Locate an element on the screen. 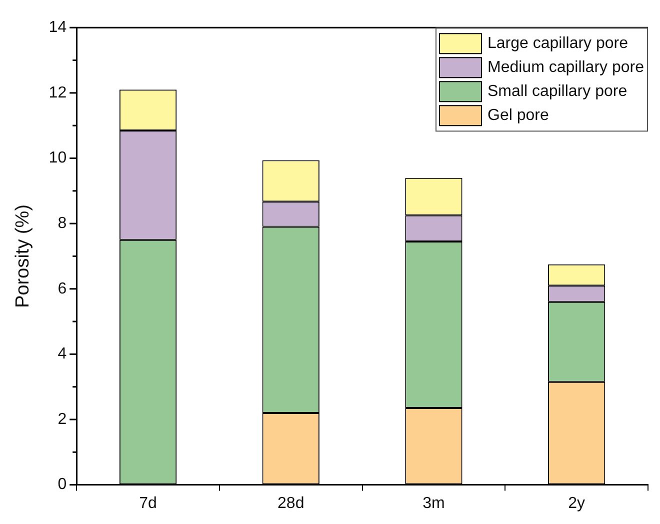 The height and width of the screenshot is (524, 660). y-tick-label: 0 is located at coordinates (62, 485).